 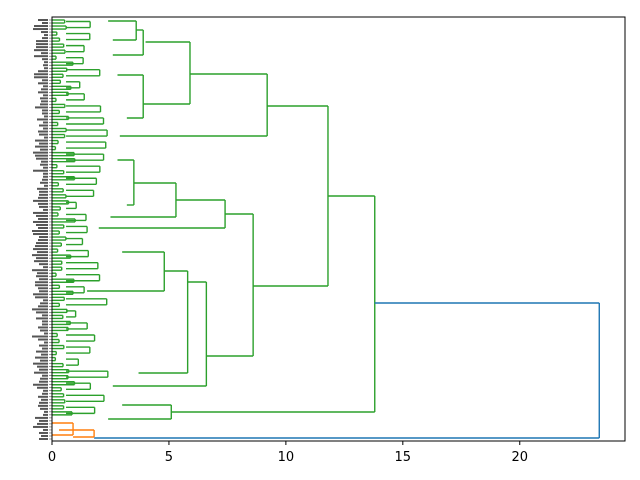 What do you see at coordinates (519, 457) in the screenshot?
I see `x-tick-label: 20` at bounding box center [519, 457].